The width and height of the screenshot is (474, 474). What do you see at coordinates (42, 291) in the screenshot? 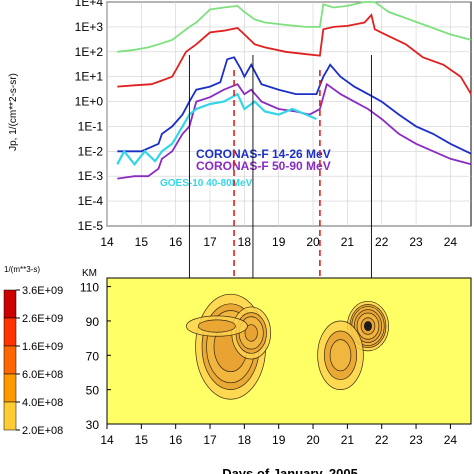
I see `colorbar-tick-label: 3.6E+09` at bounding box center [42, 291].